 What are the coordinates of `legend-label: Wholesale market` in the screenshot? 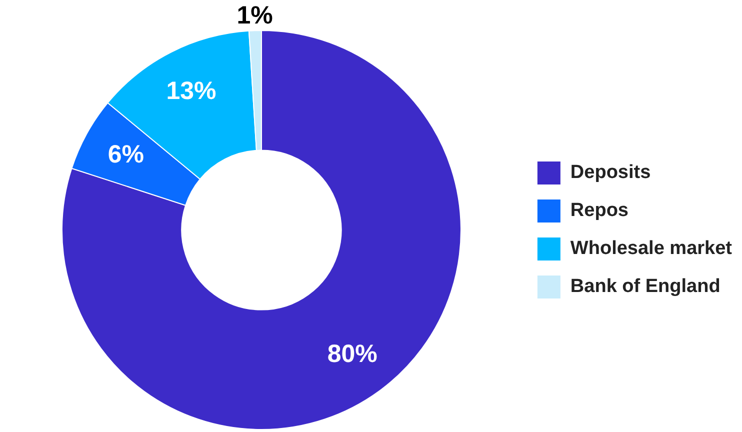 It's located at (651, 249).